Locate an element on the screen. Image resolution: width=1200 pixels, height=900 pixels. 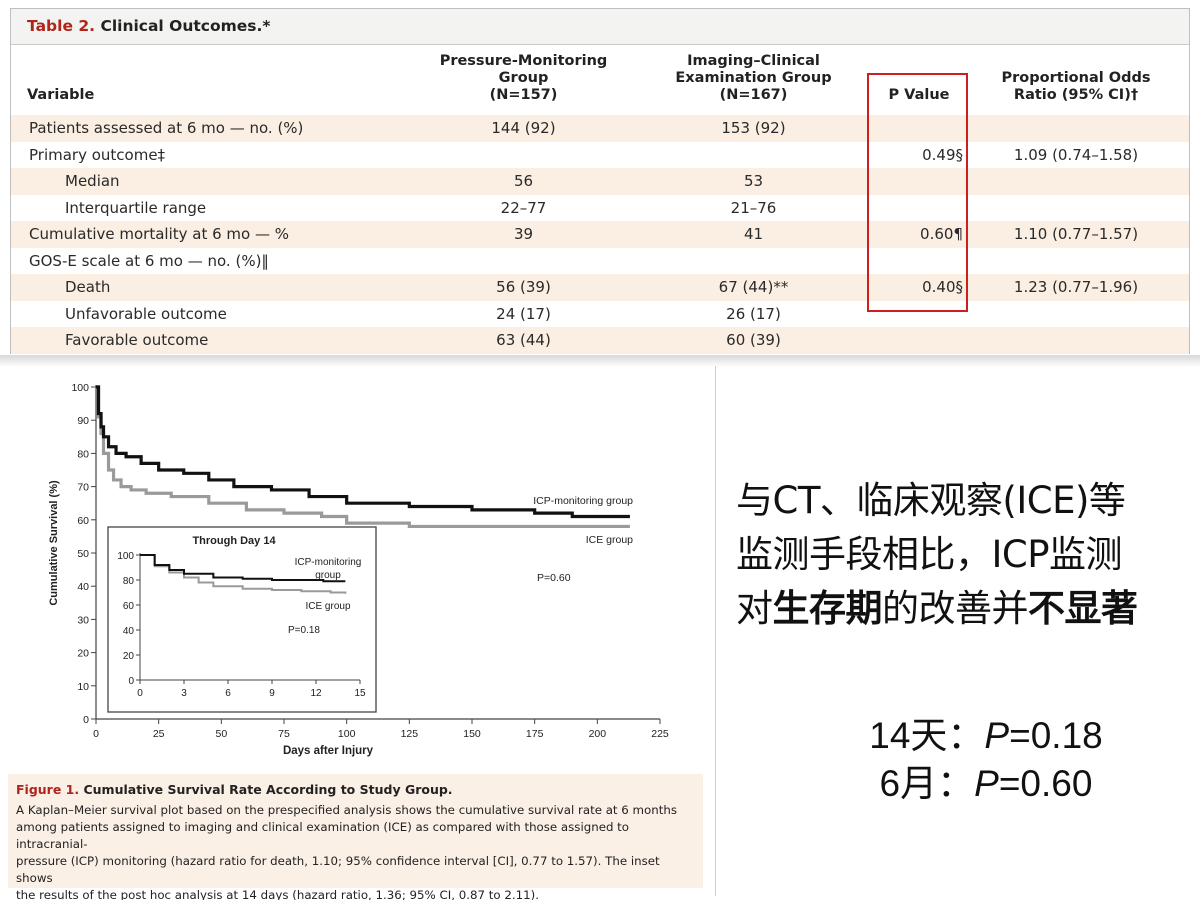
column-header-line: Group is located at coordinates (523, 78).